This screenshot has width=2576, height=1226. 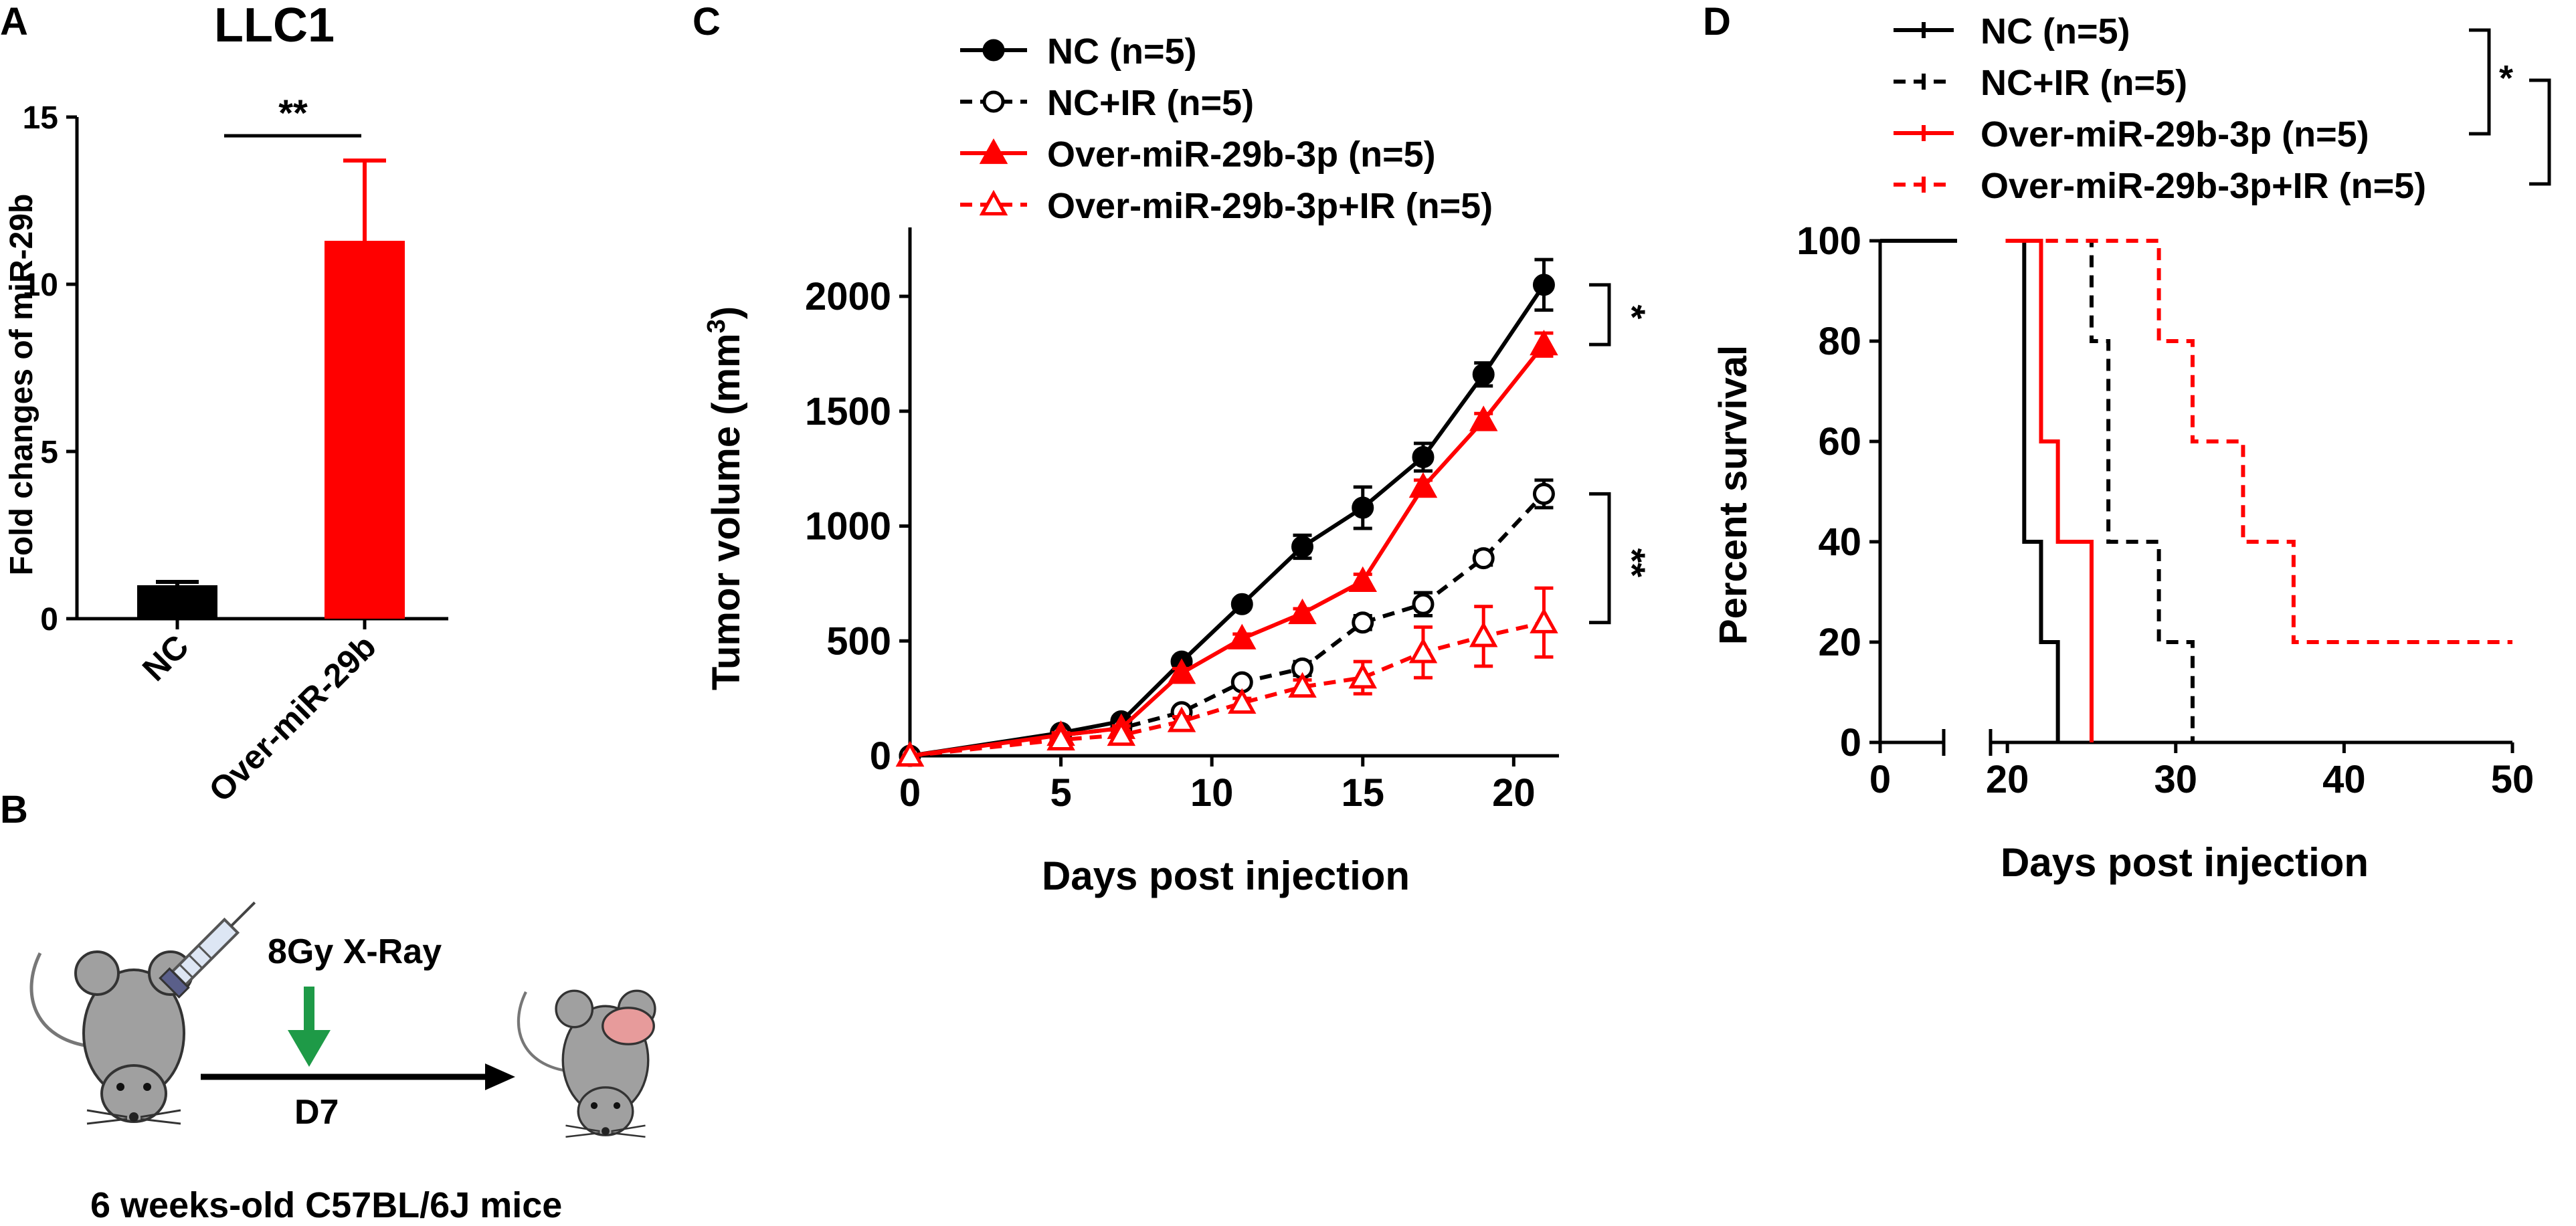 I want to click on panel-c-y-label: Tumor volume (mm3), so click(x=725, y=498).